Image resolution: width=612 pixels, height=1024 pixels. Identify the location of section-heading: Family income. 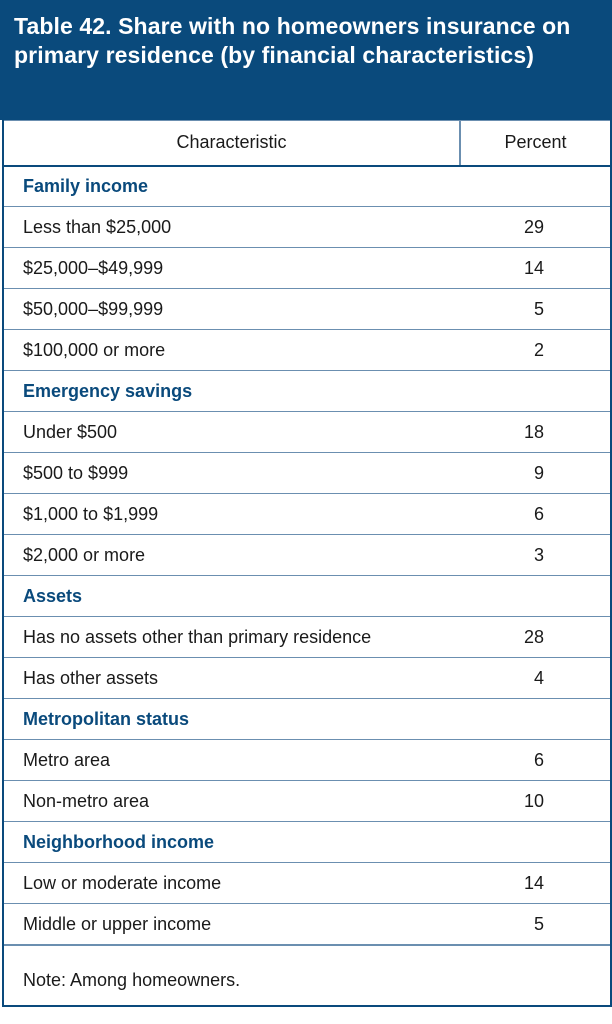
(307, 186).